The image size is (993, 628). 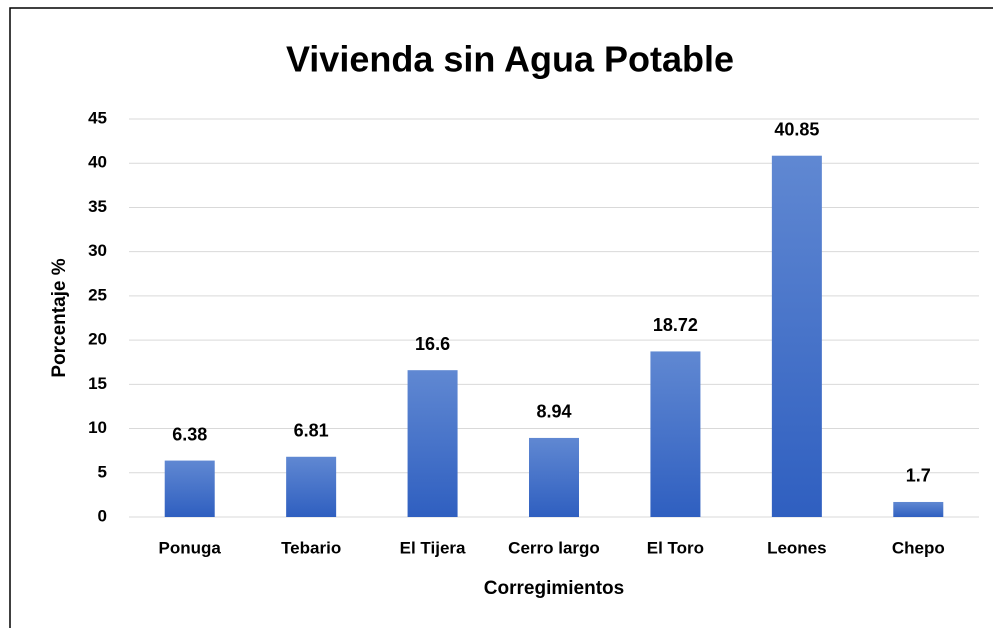 I want to click on x-tick-label: El Toro, so click(x=675, y=547).